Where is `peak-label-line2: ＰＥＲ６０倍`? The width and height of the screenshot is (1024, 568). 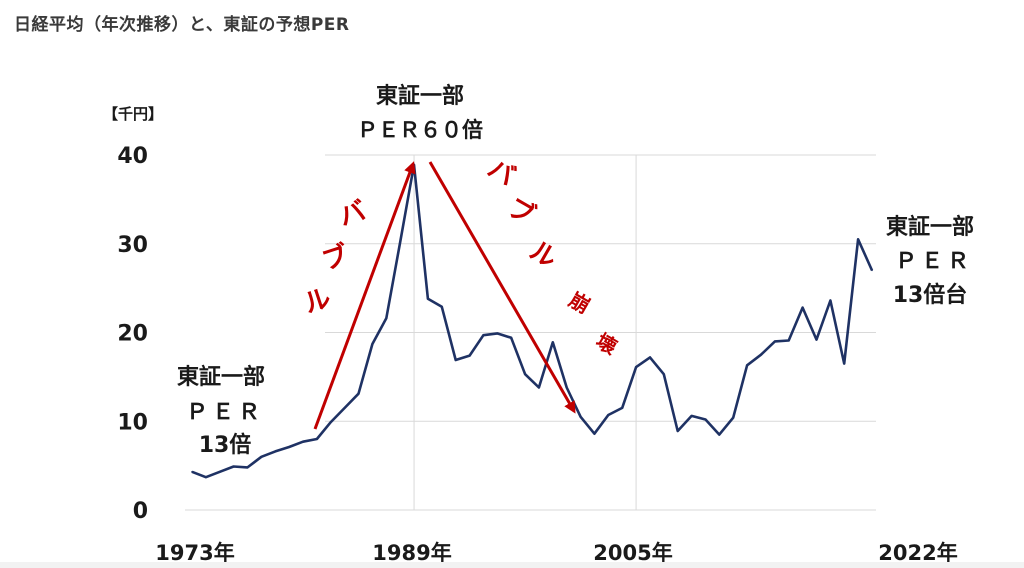
peak-label-line2: ＰＥＲ６０倍 is located at coordinates (420, 130).